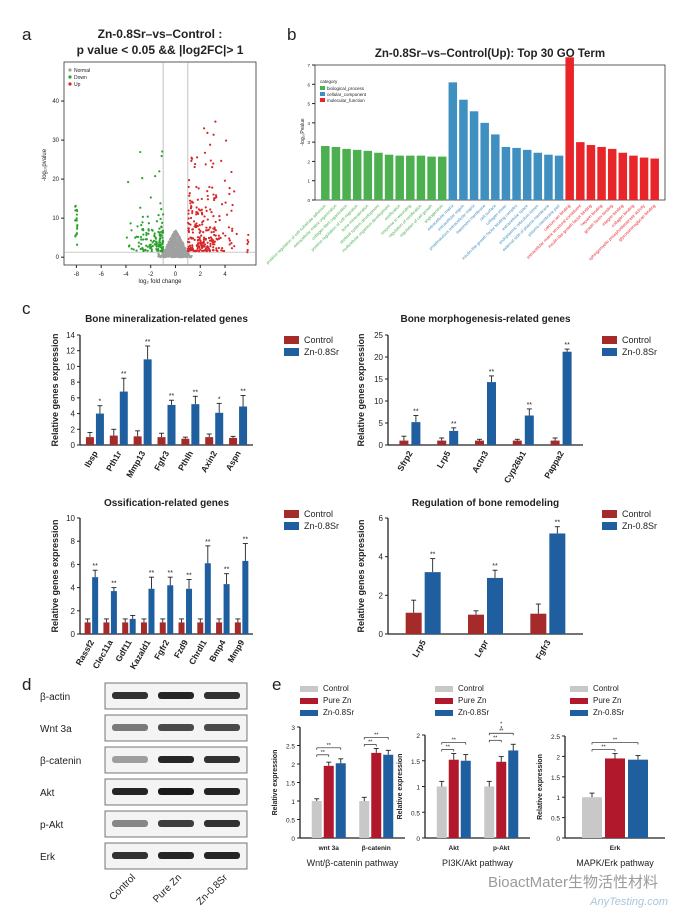 The height and width of the screenshot is (912, 680). Describe the element at coordinates (291, 34) in the screenshot. I see `panel-label-b: b` at that location.